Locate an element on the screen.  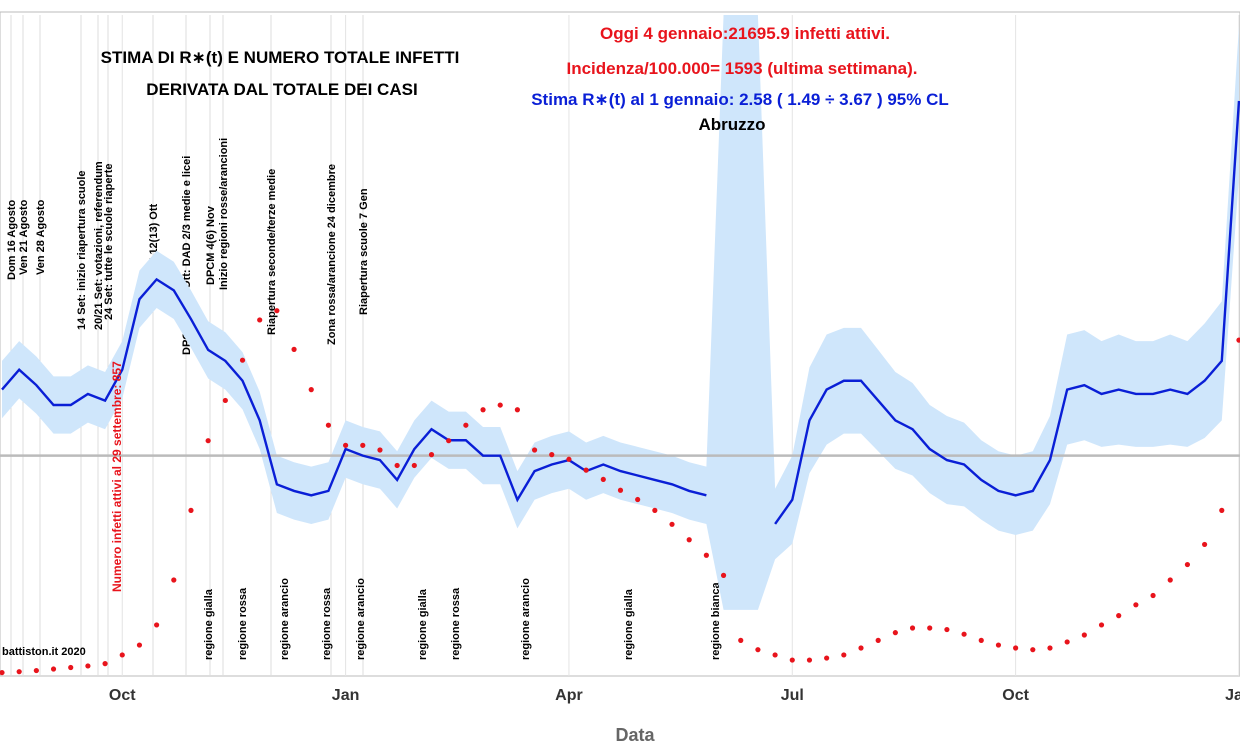
event-label: Ven 28 Agosto is located at coordinates (41, 237).